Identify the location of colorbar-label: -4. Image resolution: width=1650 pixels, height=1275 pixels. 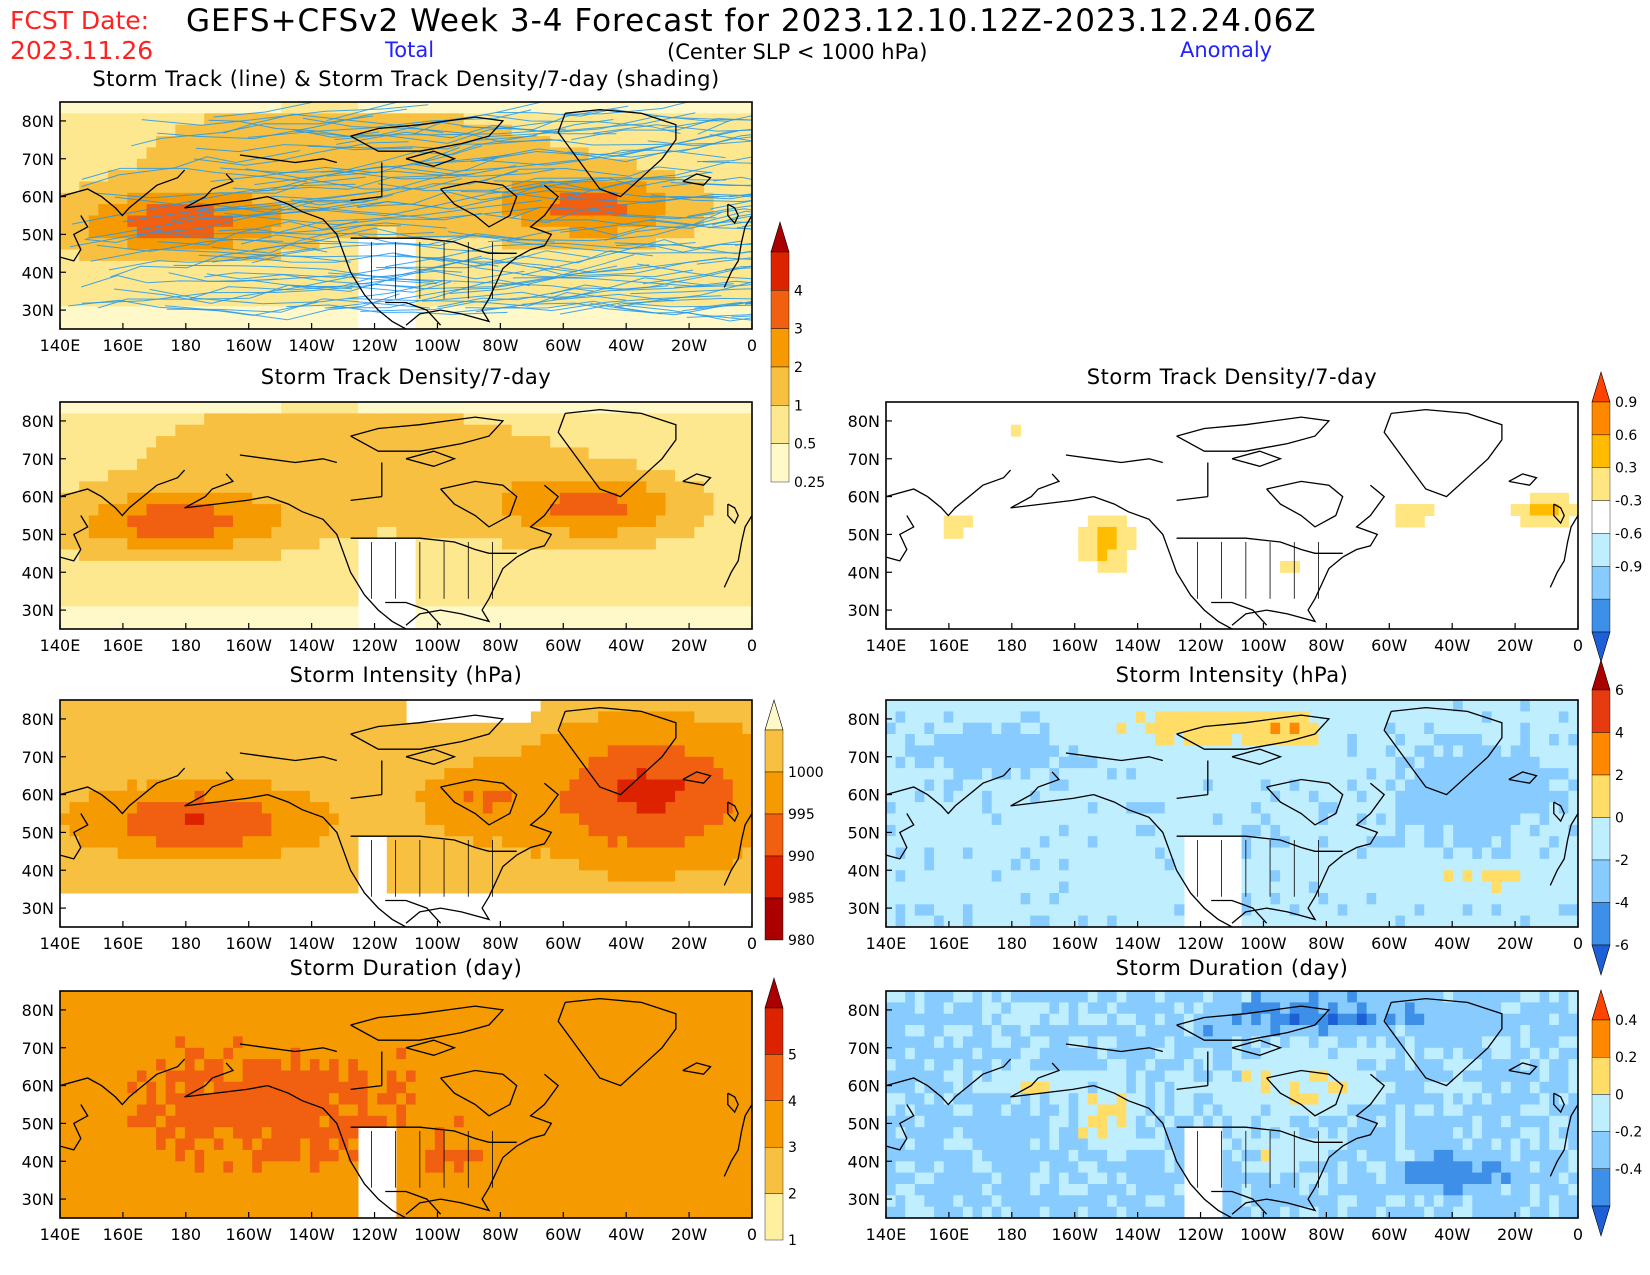
(1622, 904).